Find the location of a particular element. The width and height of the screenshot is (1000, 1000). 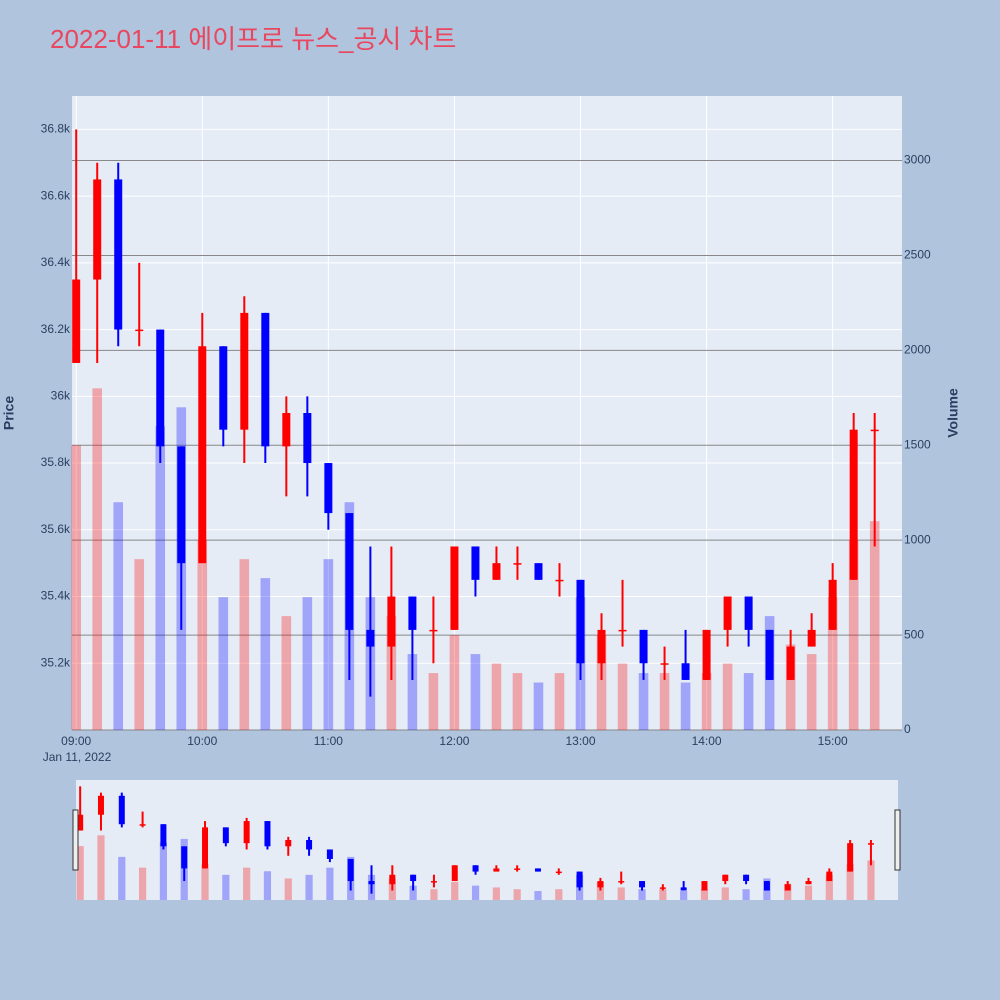

x-tick-label: 12:00 is located at coordinates (454, 741).